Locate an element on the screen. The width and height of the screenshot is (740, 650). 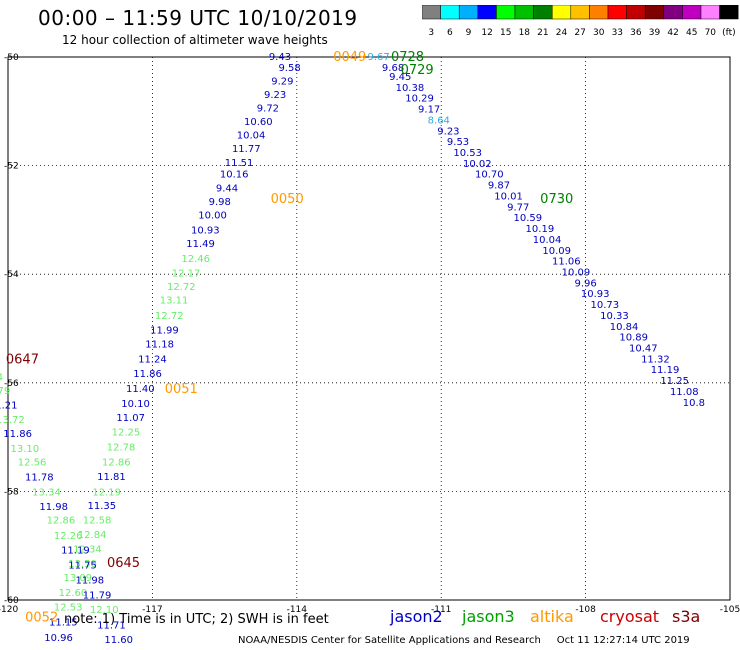
lon-tick-label: -111 is located at coordinates (441, 610).